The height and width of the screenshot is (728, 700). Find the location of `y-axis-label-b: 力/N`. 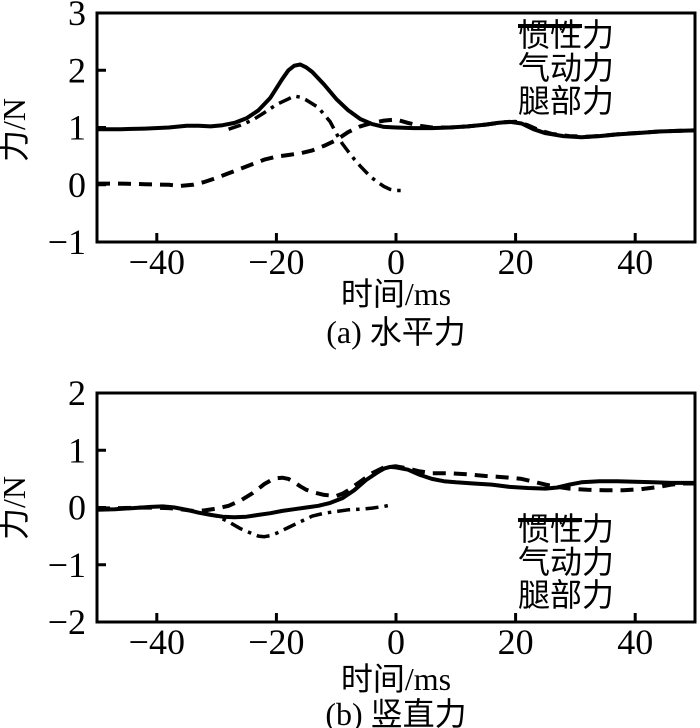

y-axis-label-b: 力/N is located at coordinates (16, 508).